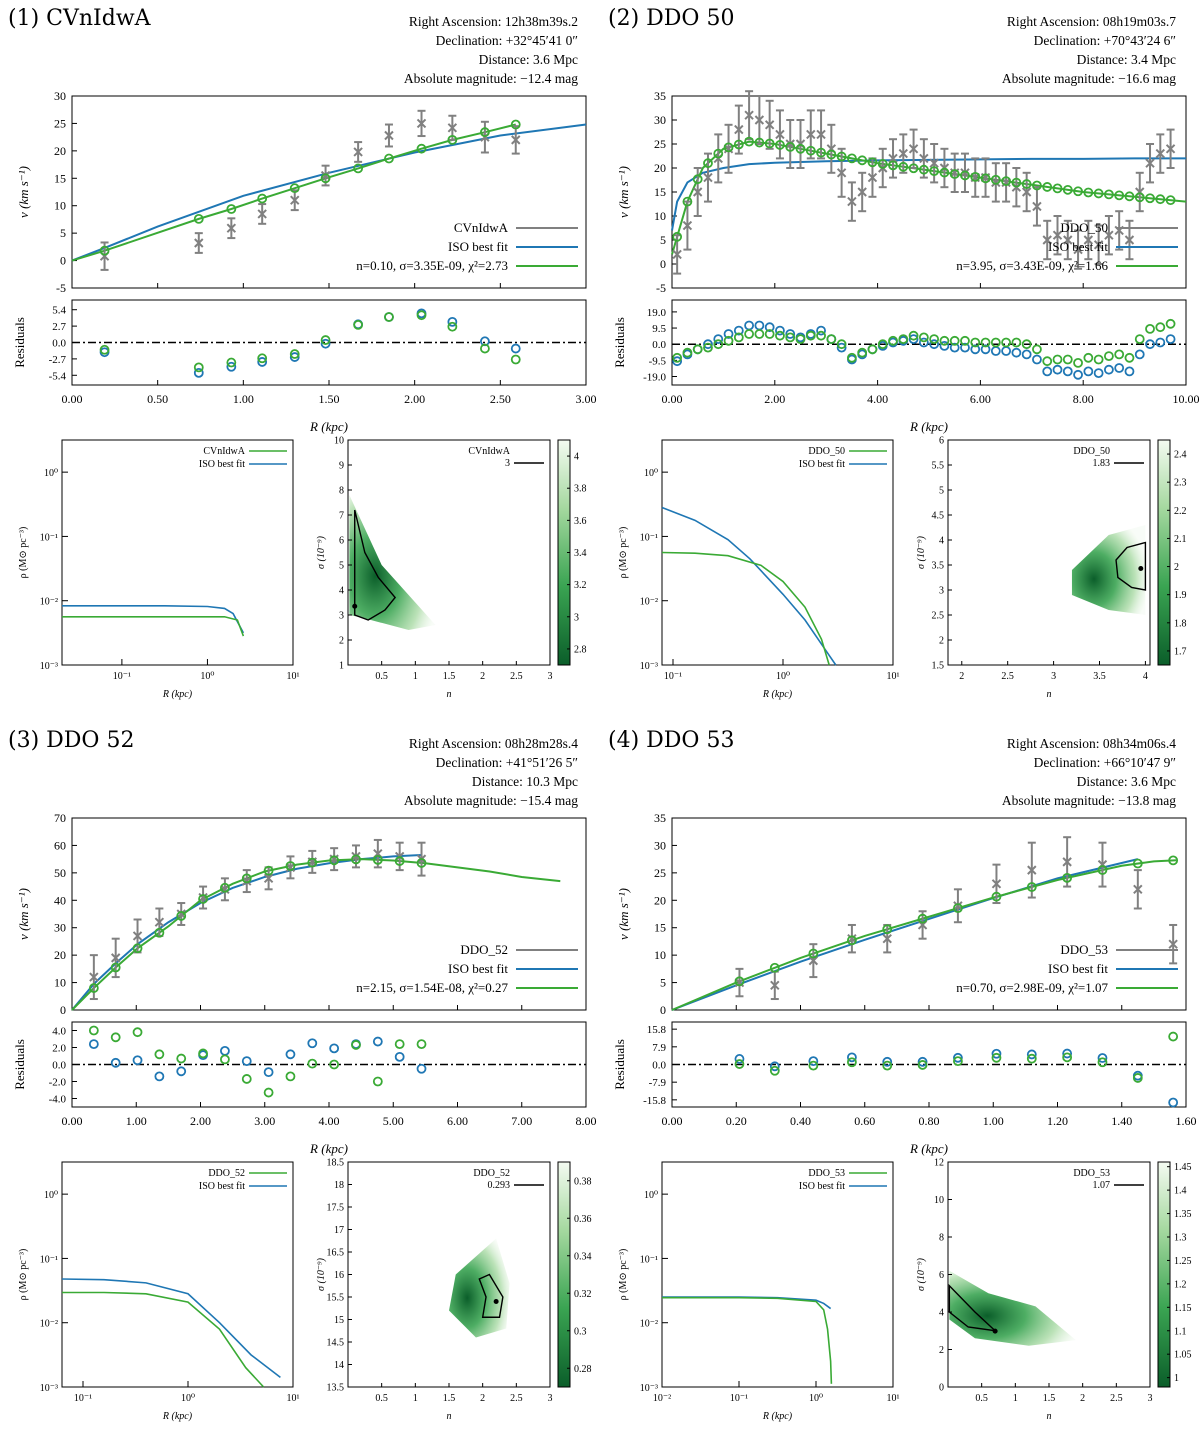 Image resolution: width=1200 pixels, height=1434 pixels. I want to click on panel-3-chi2-xtick-label: 1, so click(415, 1398).